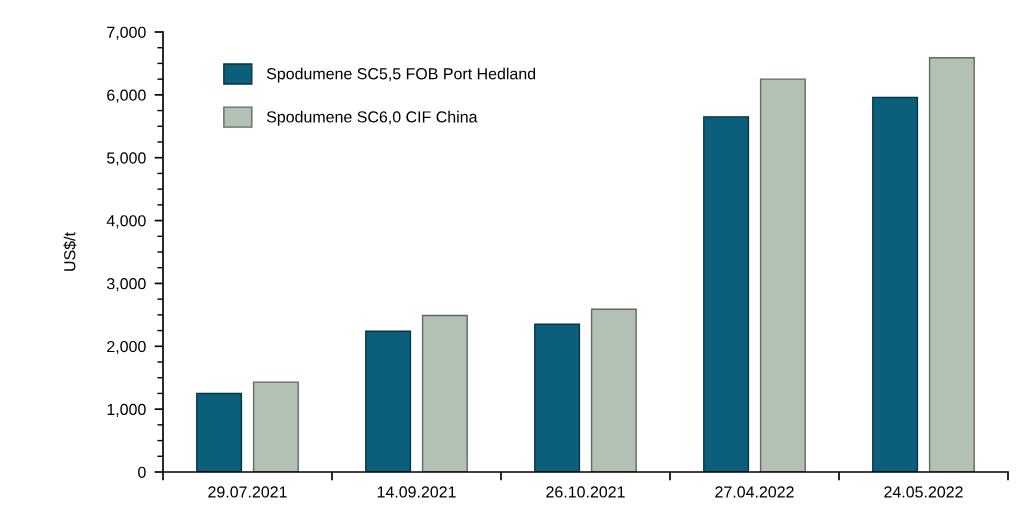 The width and height of the screenshot is (1030, 518). Describe the element at coordinates (923, 492) in the screenshot. I see `x-tick-label: 24.05.2022` at that location.